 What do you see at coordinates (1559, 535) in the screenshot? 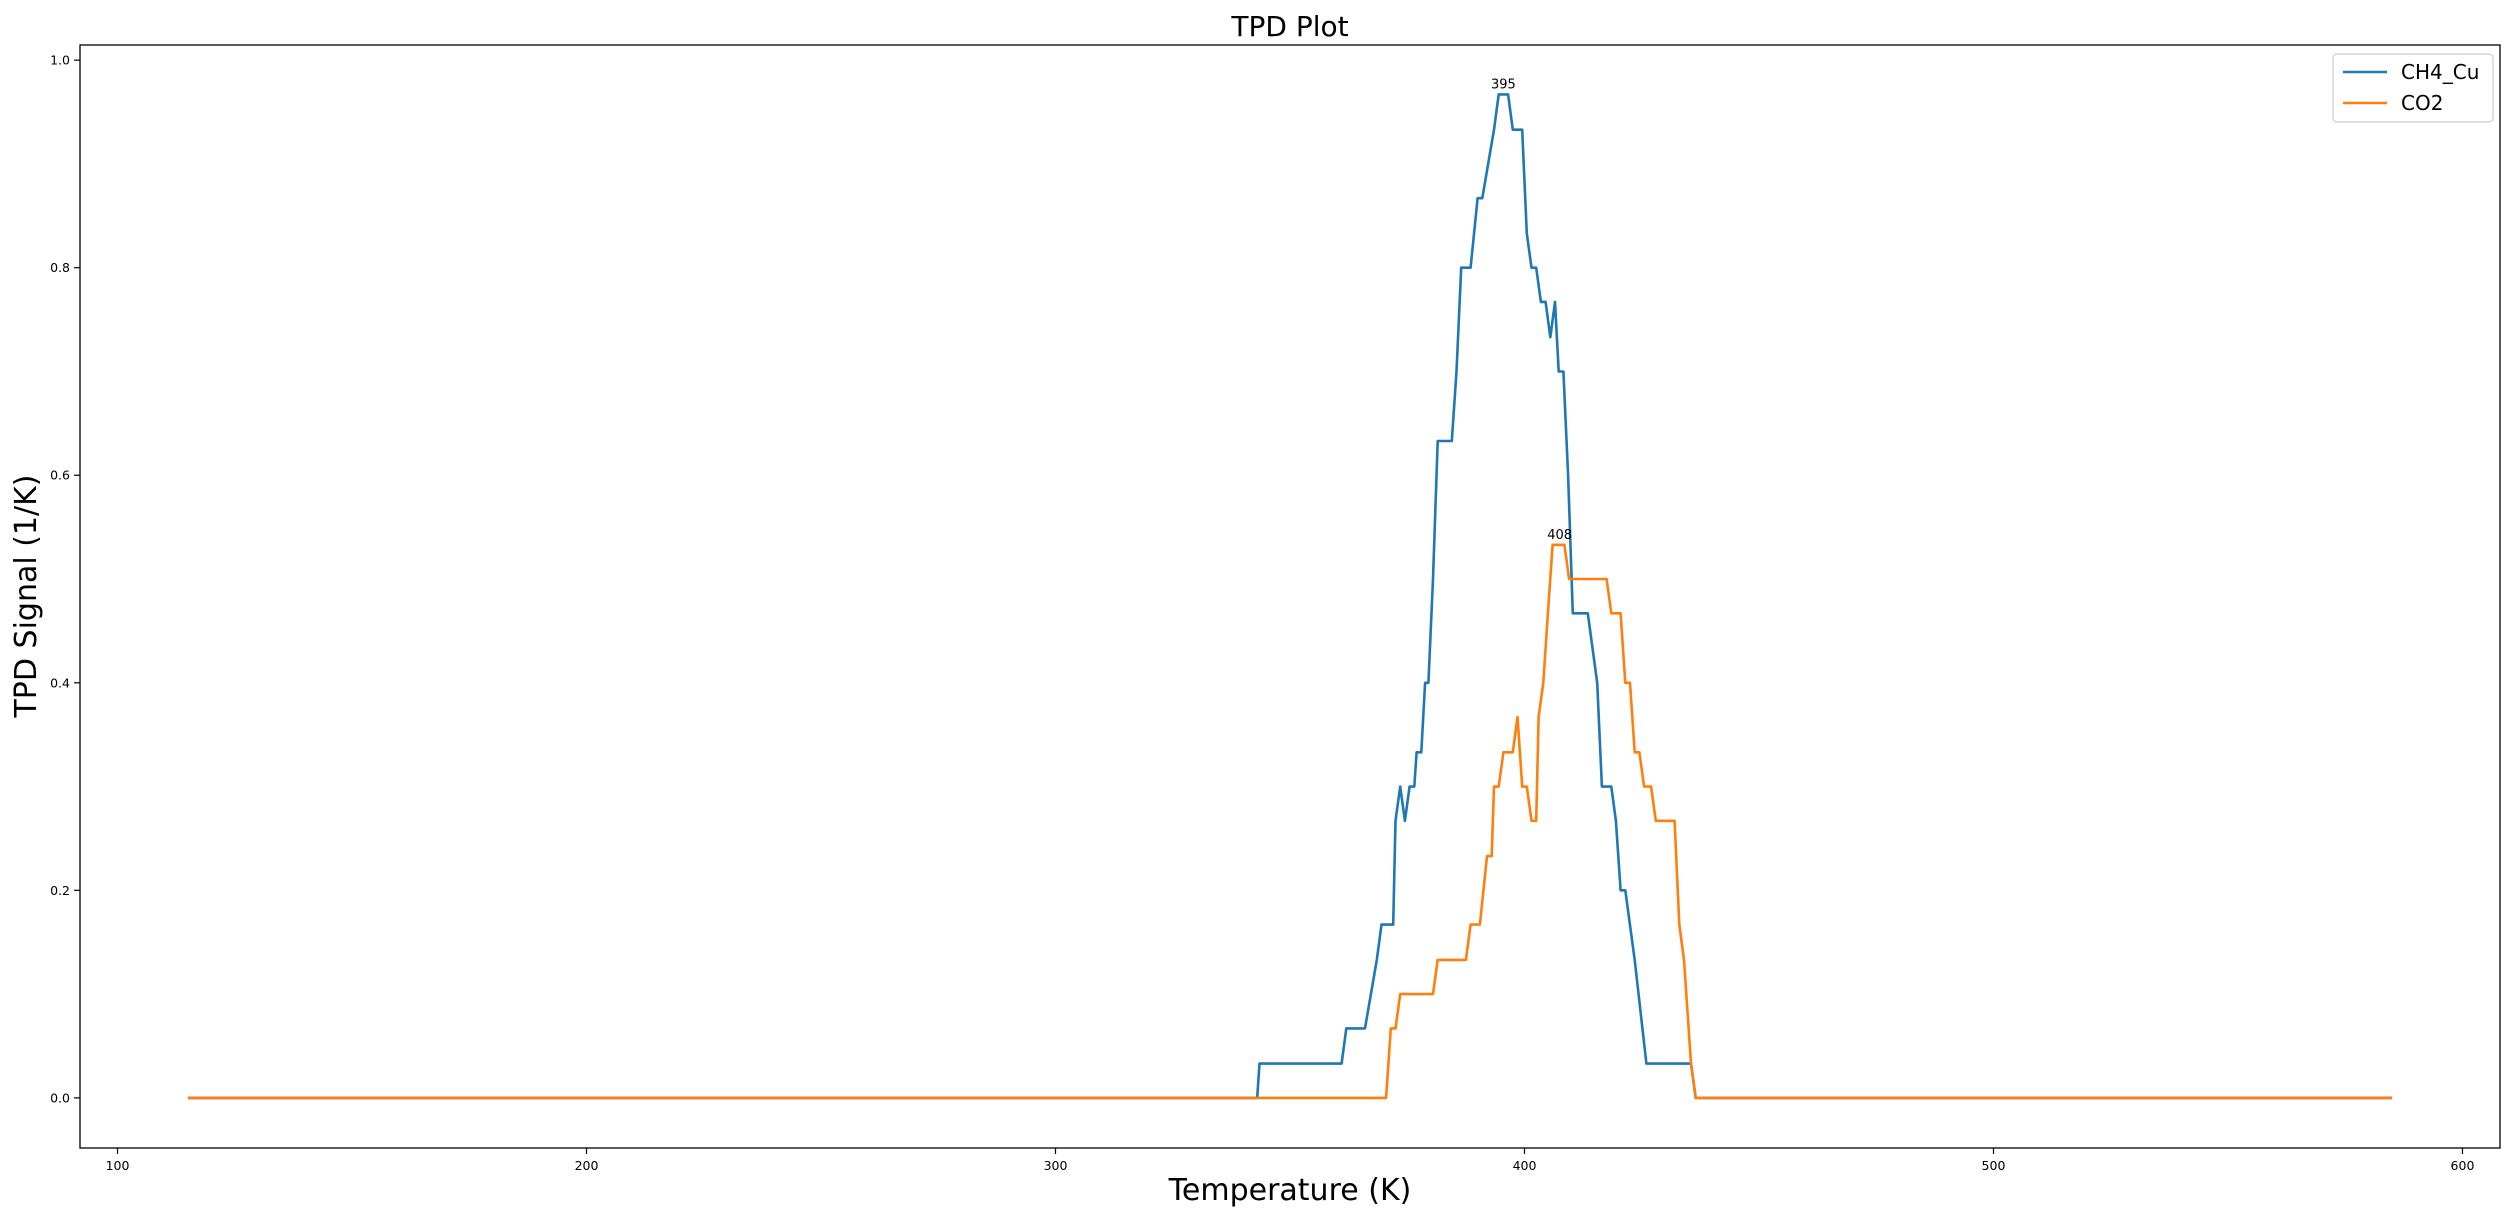
I see `peak-label-co2: 408` at bounding box center [1559, 535].